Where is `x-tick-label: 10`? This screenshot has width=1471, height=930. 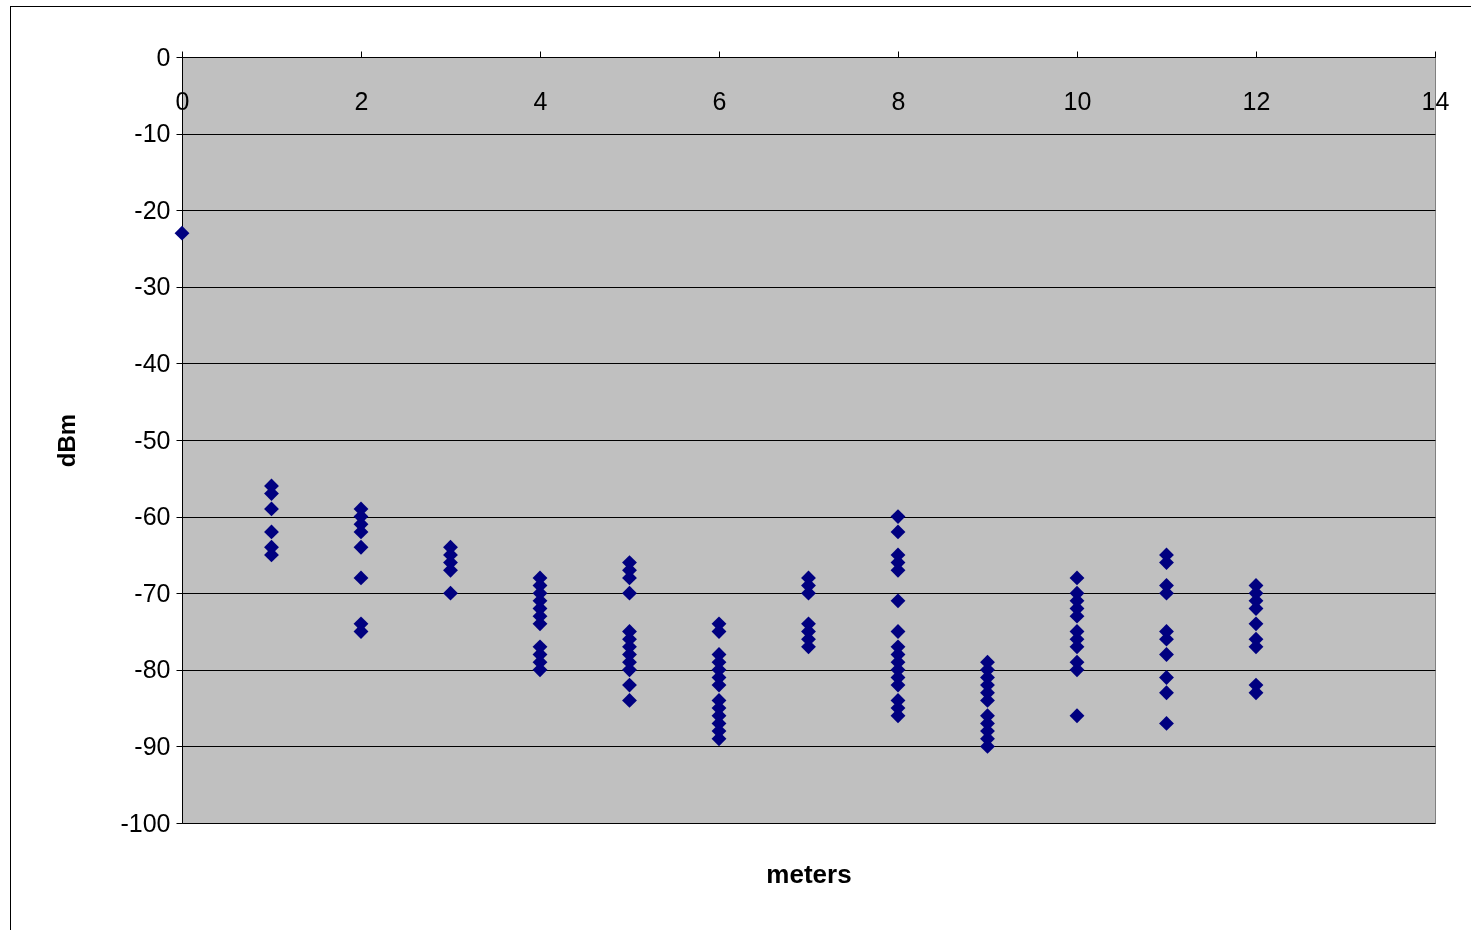 x-tick-label: 10 is located at coordinates (1077, 100).